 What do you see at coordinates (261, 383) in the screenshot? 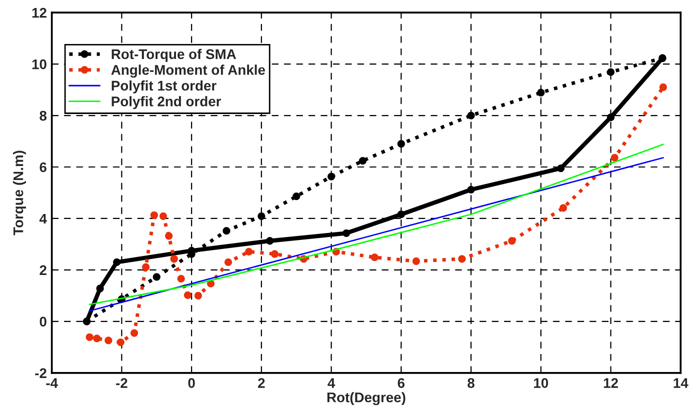
I see `x-tick-label: 2` at bounding box center [261, 383].